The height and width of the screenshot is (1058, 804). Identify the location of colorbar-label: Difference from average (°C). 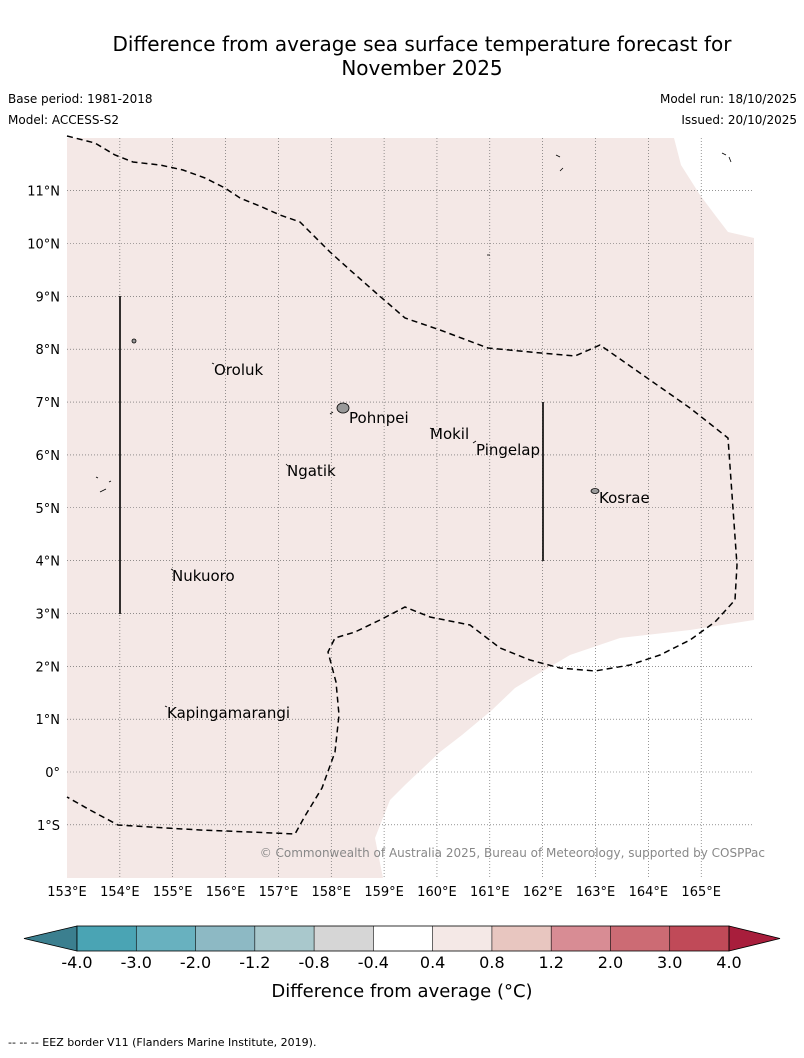
(401, 991).